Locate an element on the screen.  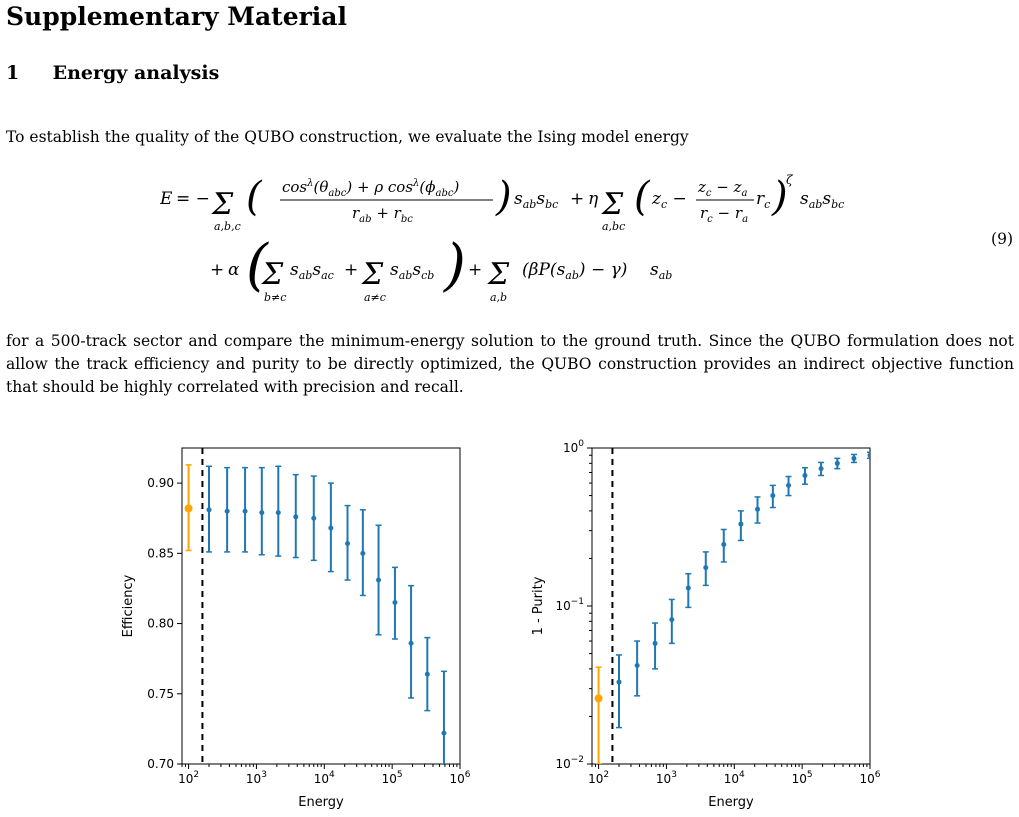
svg-text: b≠c is located at coordinates (275, 297).